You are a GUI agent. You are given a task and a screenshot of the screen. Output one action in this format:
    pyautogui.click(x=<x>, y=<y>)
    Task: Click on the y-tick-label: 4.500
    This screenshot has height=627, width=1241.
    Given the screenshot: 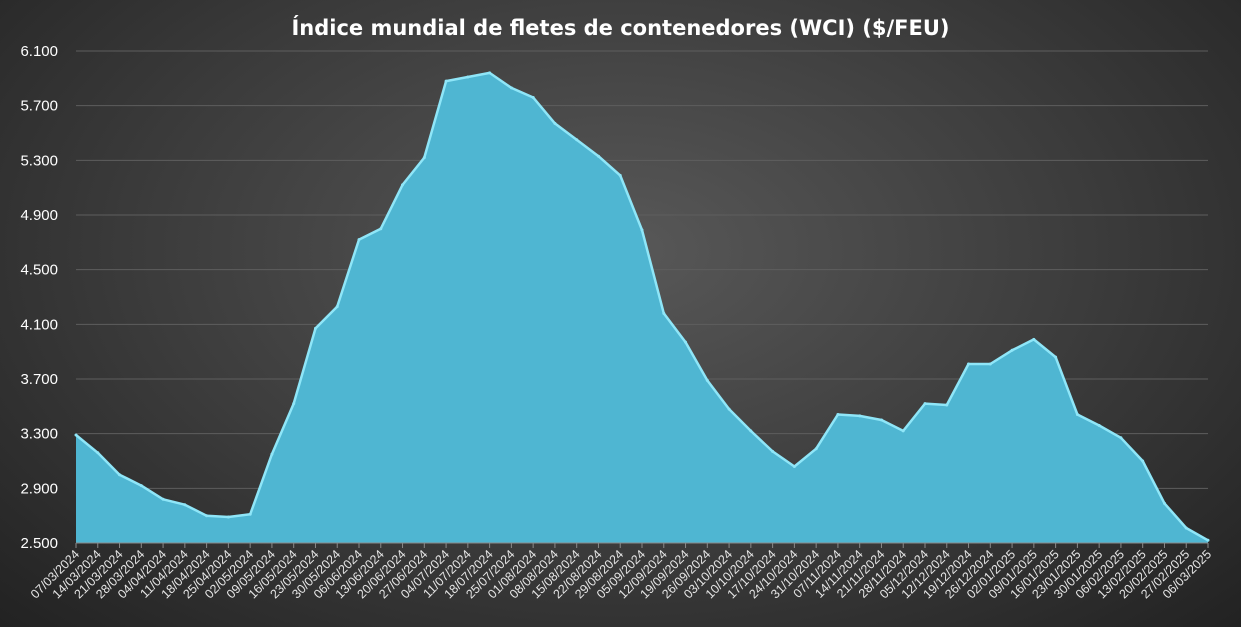 What is the action you would take?
    pyautogui.click(x=39, y=270)
    